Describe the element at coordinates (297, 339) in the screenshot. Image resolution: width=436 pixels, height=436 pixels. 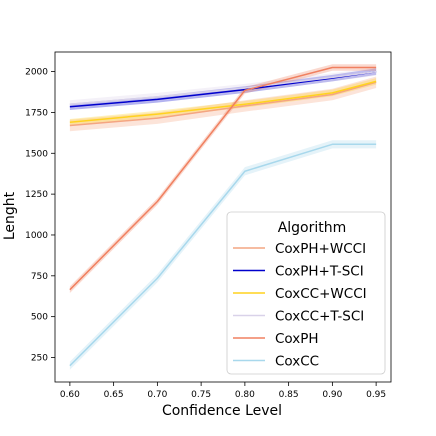
I see `legend-label-coxph: CoxPH` at that location.